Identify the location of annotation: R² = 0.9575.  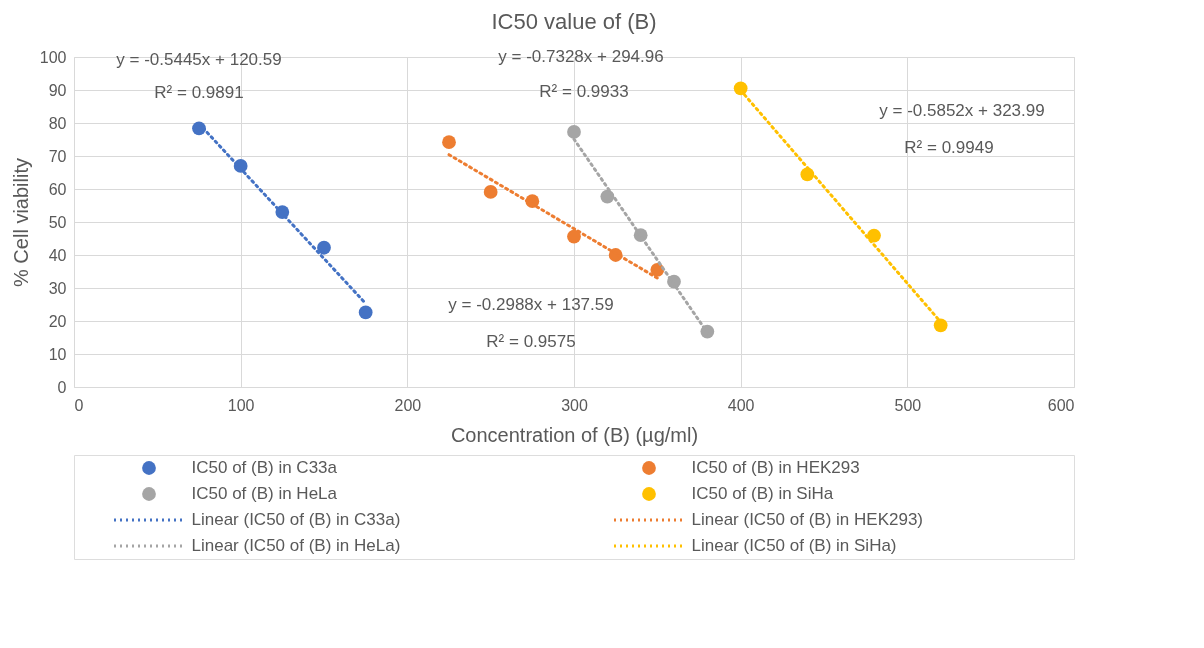
(531, 342).